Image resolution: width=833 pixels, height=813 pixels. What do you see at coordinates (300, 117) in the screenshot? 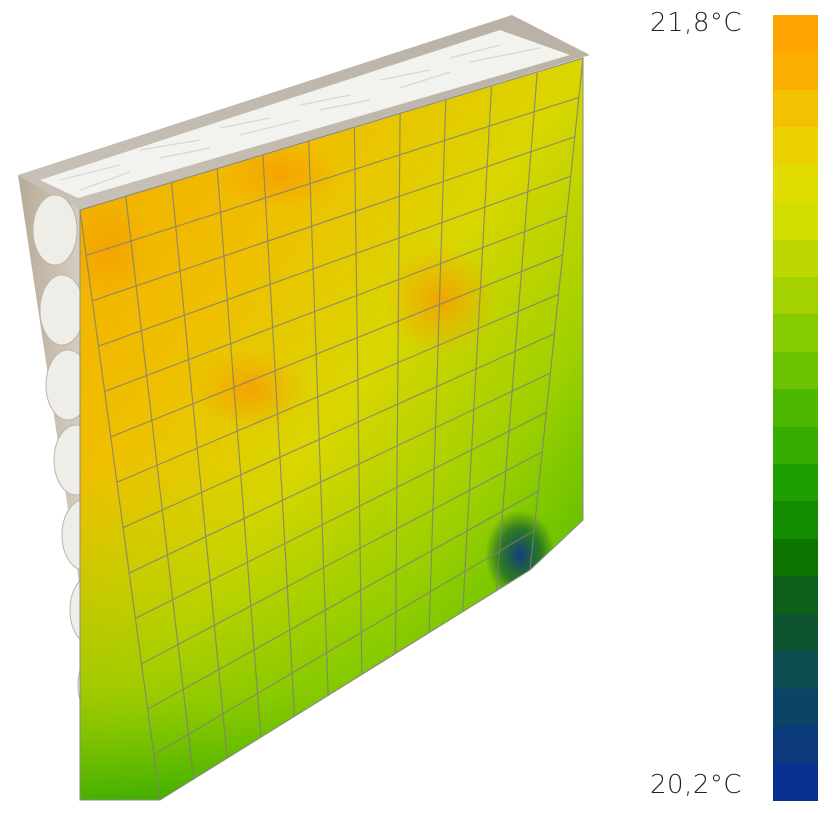
I see `straw-texture-top` at bounding box center [300, 117].